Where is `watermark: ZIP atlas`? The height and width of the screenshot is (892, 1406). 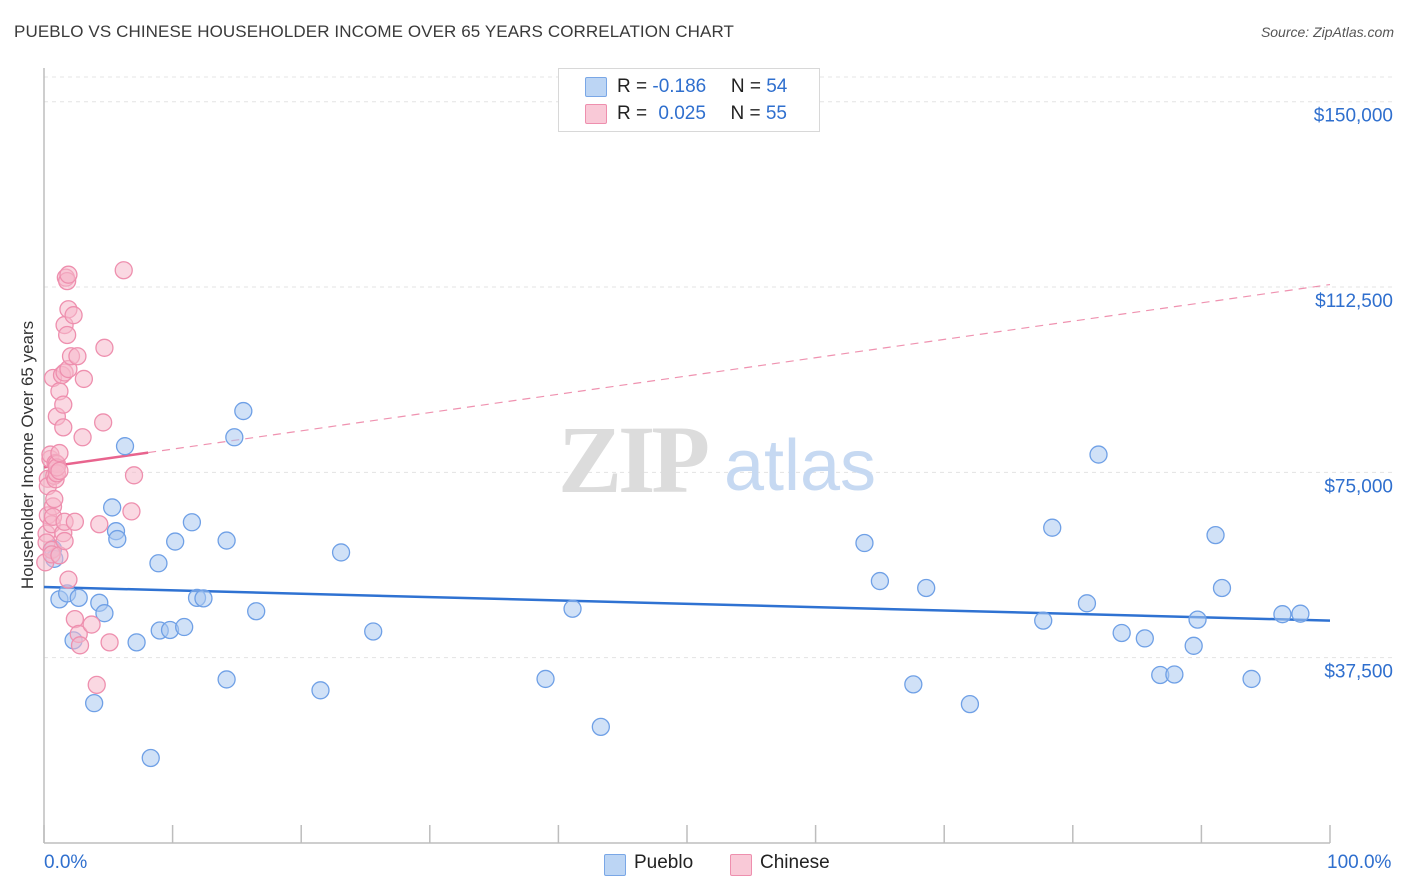 watermark: ZIP atlas is located at coordinates (717, 459).